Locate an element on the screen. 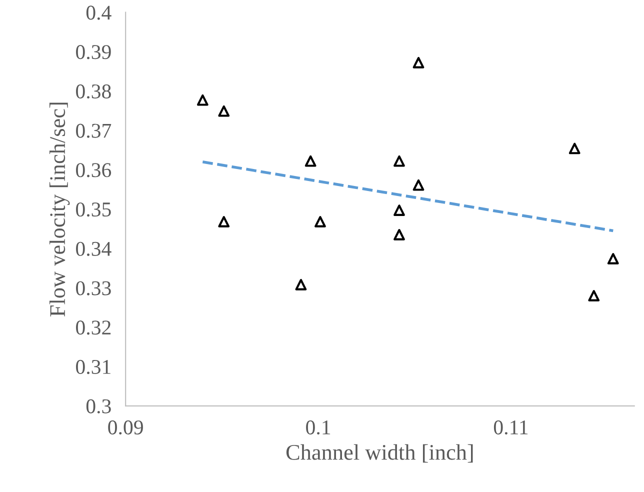 The image size is (644, 492). y-tick-label: 0.32 is located at coordinates (93, 327).